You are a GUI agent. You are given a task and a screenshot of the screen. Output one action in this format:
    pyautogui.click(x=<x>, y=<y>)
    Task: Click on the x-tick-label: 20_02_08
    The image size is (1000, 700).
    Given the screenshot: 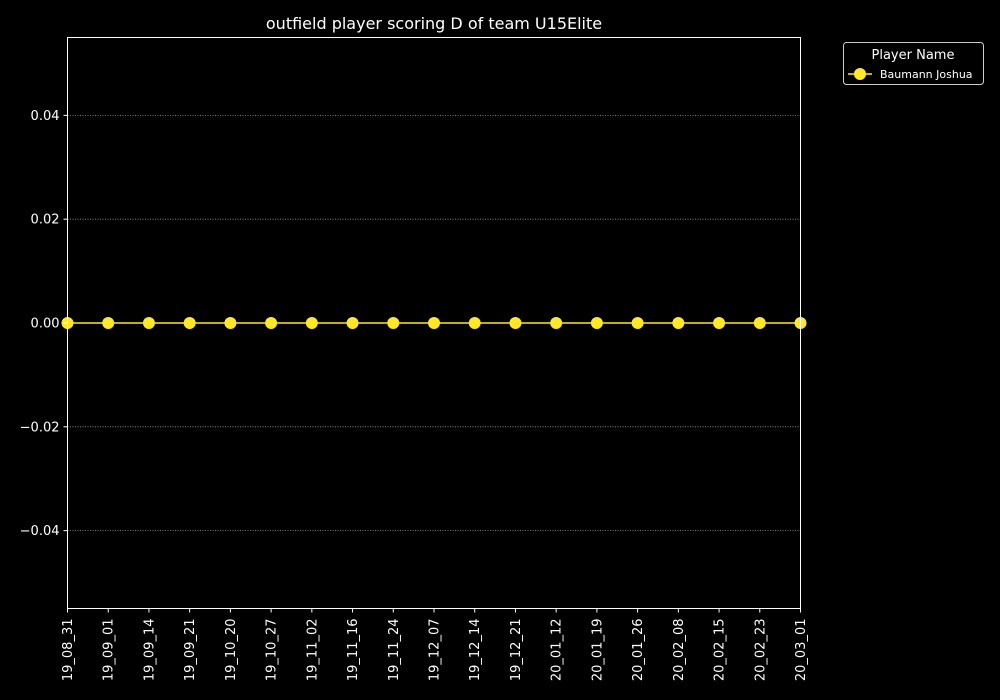 What is the action you would take?
    pyautogui.click(x=679, y=650)
    